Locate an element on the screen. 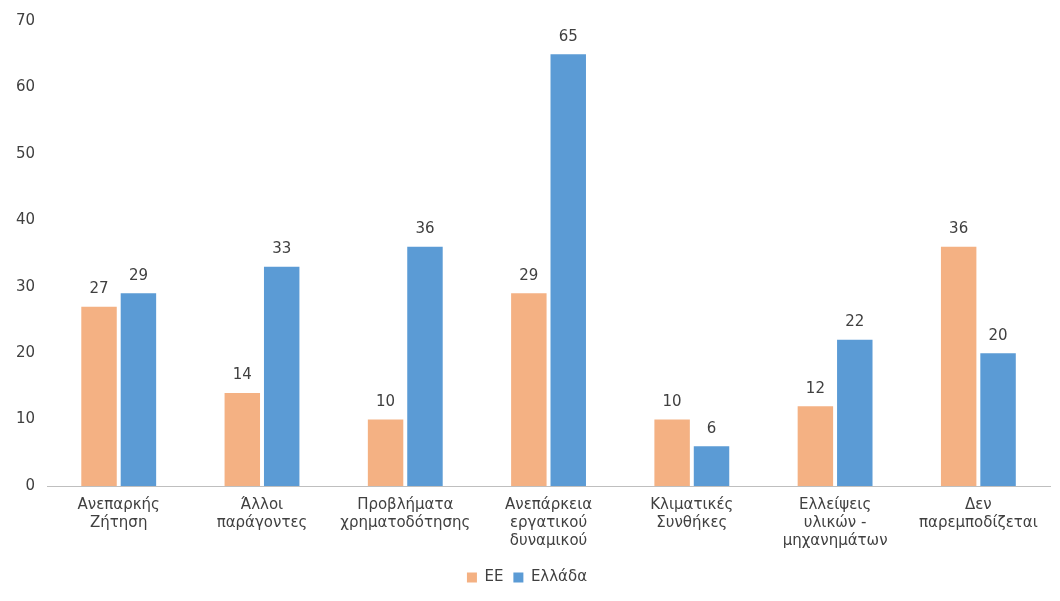 Image resolution: width=1060 pixels, height=601 pixels. x-tick-label: Ανεπαρκής Ζήτηση is located at coordinates (118, 512).